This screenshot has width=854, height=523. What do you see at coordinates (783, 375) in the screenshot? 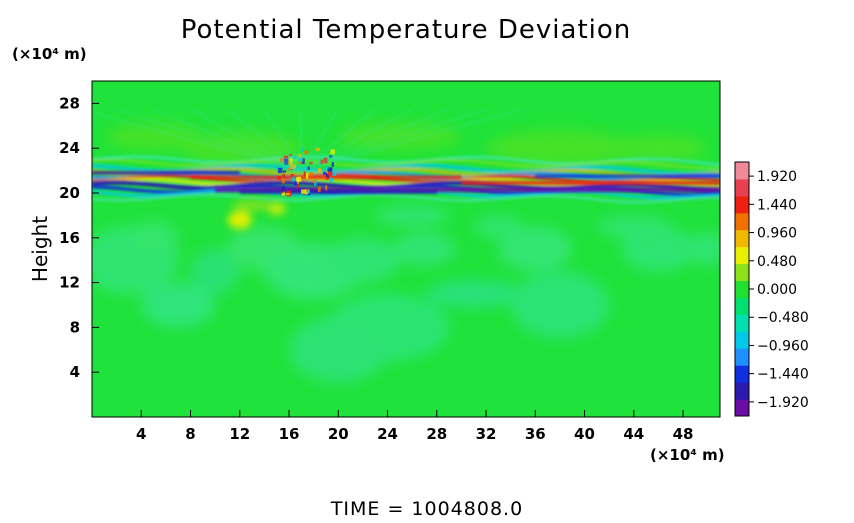
I see `colorbar-tick-label: −1.440` at bounding box center [783, 375].